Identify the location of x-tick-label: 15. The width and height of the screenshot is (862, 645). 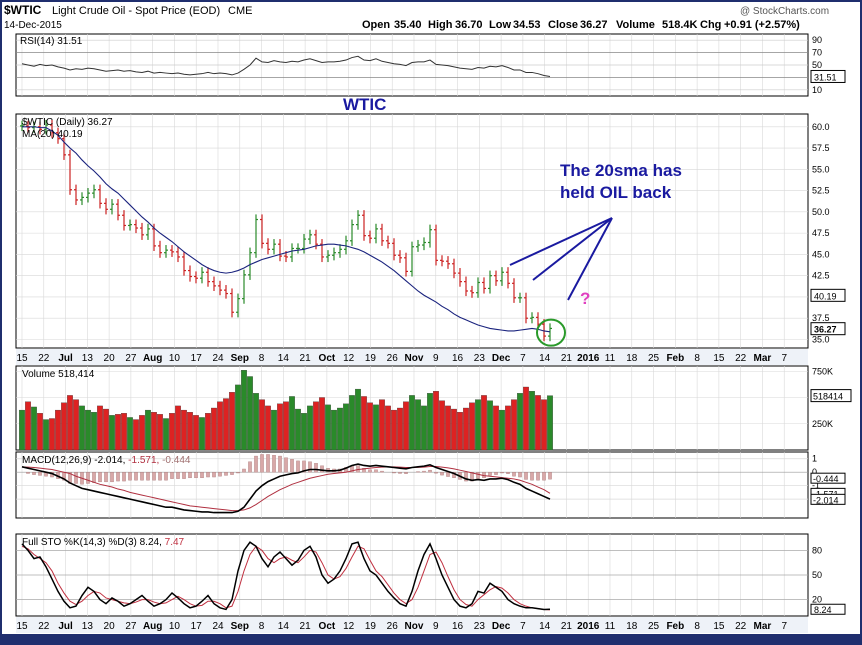
(22, 358).